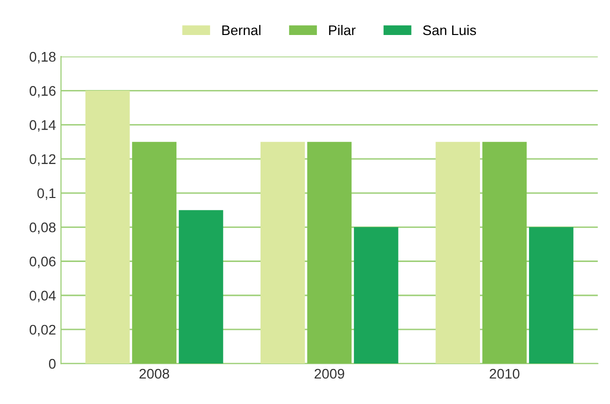  Describe the element at coordinates (43, 58) in the screenshot. I see `y-tick-label: 0,18` at that location.